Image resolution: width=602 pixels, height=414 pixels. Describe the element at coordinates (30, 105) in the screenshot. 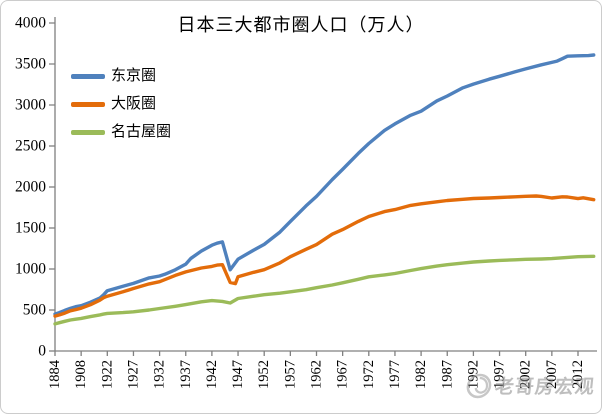

I see `y-tick-label: 3000` at that location.